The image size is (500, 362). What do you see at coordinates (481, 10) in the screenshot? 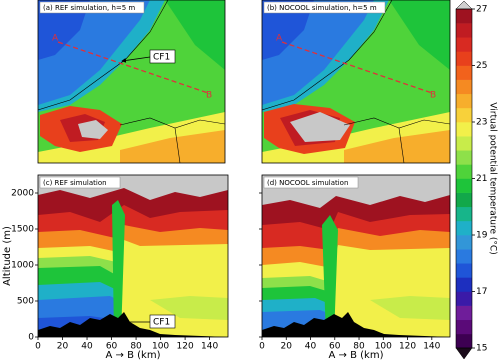
I see `colorbar-tick-label: 27` at bounding box center [481, 10].